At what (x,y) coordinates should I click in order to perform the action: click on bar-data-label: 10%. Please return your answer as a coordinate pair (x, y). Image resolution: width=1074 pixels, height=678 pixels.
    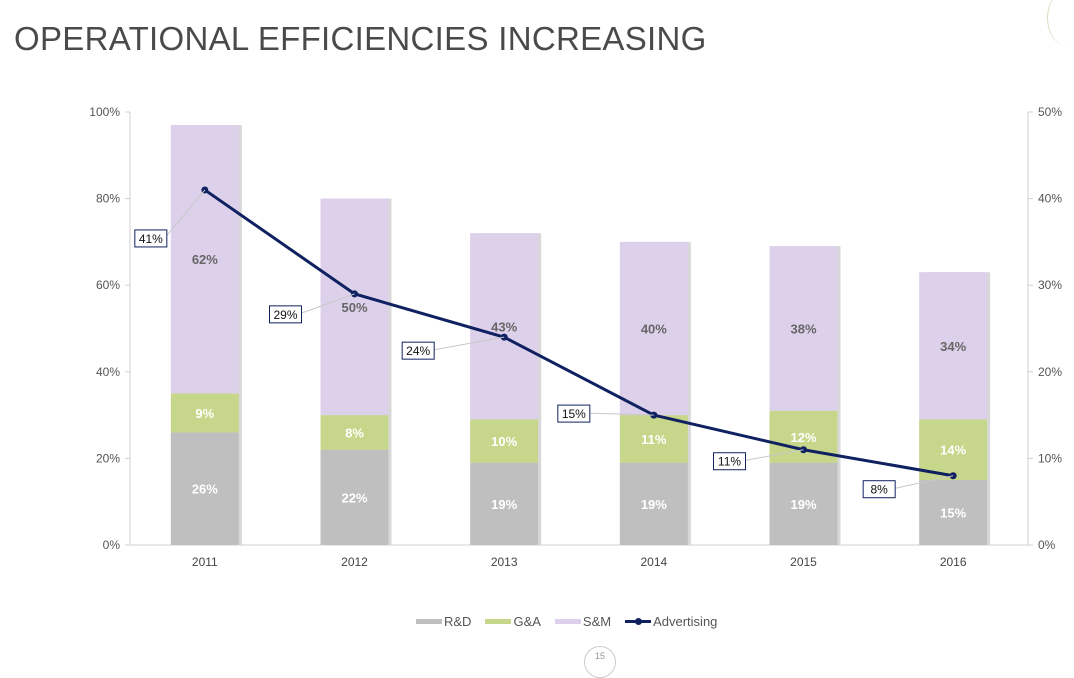
    Looking at the image, I should click on (504, 441).